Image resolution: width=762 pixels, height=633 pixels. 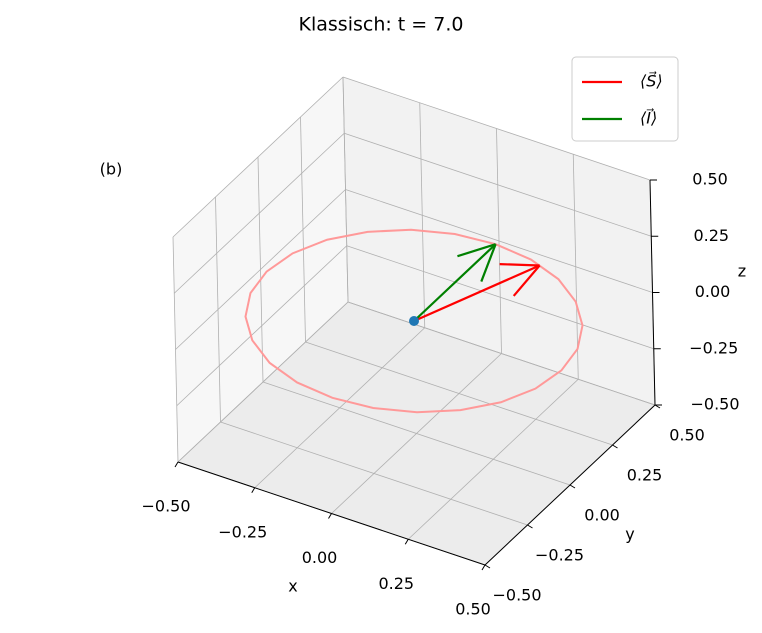 I want to click on y-tick-label: −0.50, so click(x=516, y=595).